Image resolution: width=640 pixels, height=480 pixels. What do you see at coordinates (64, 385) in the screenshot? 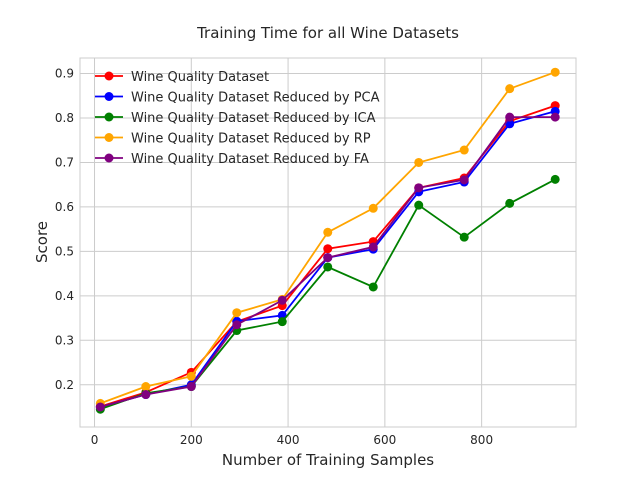
I see `y-tick-label: 0.2` at bounding box center [64, 385].